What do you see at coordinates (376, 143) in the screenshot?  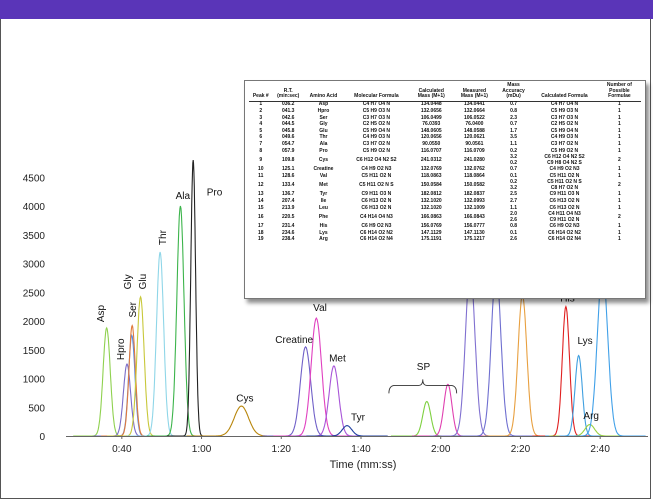 I see `table-cell: C3 H7 O2 N` at bounding box center [376, 143].